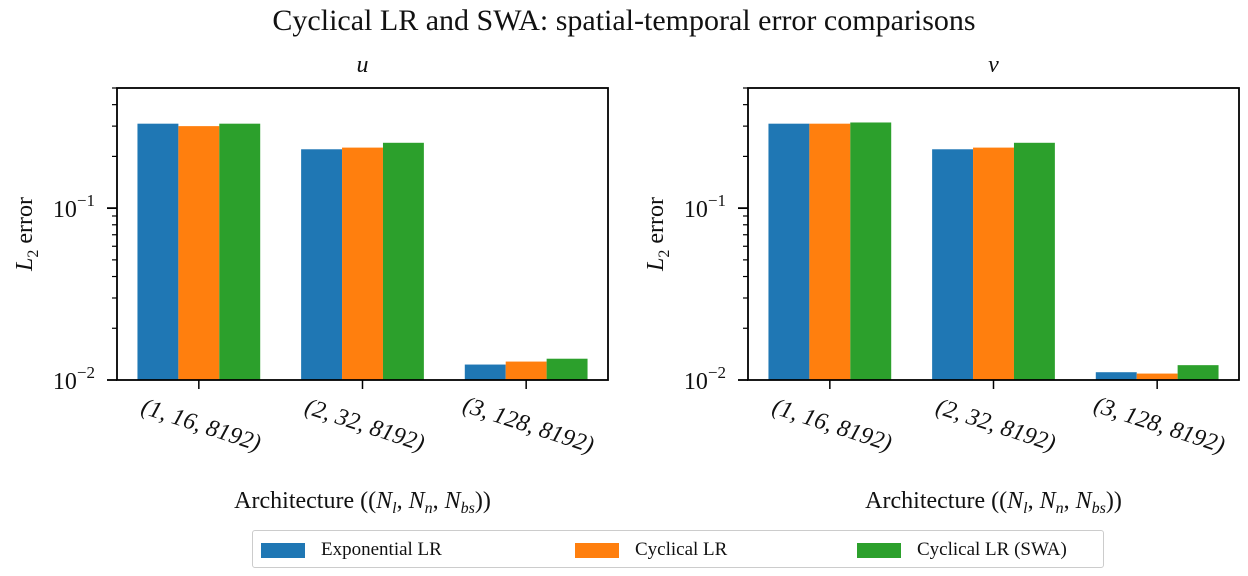 Image resolution: width=1248 pixels, height=576 pixels. I want to click on panel-title-u: u, so click(363, 65).